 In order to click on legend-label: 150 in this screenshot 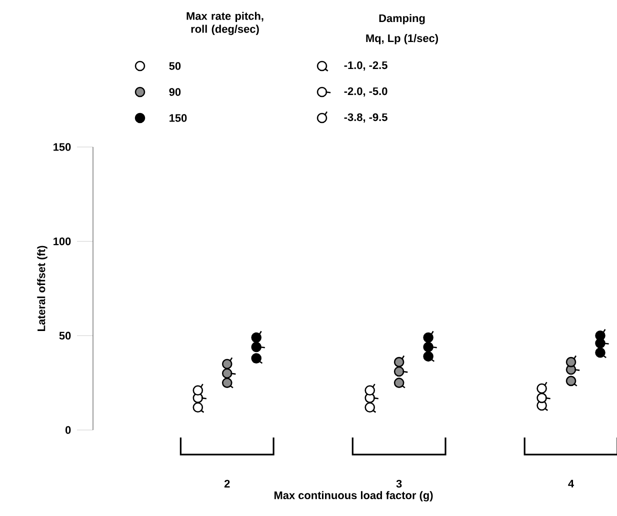, I will do `click(178, 118)`.